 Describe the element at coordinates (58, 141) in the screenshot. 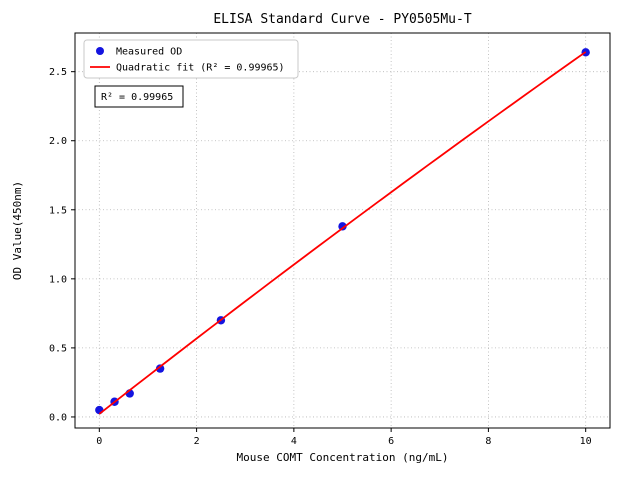

I see `y-tick-label: 2.0` at that location.